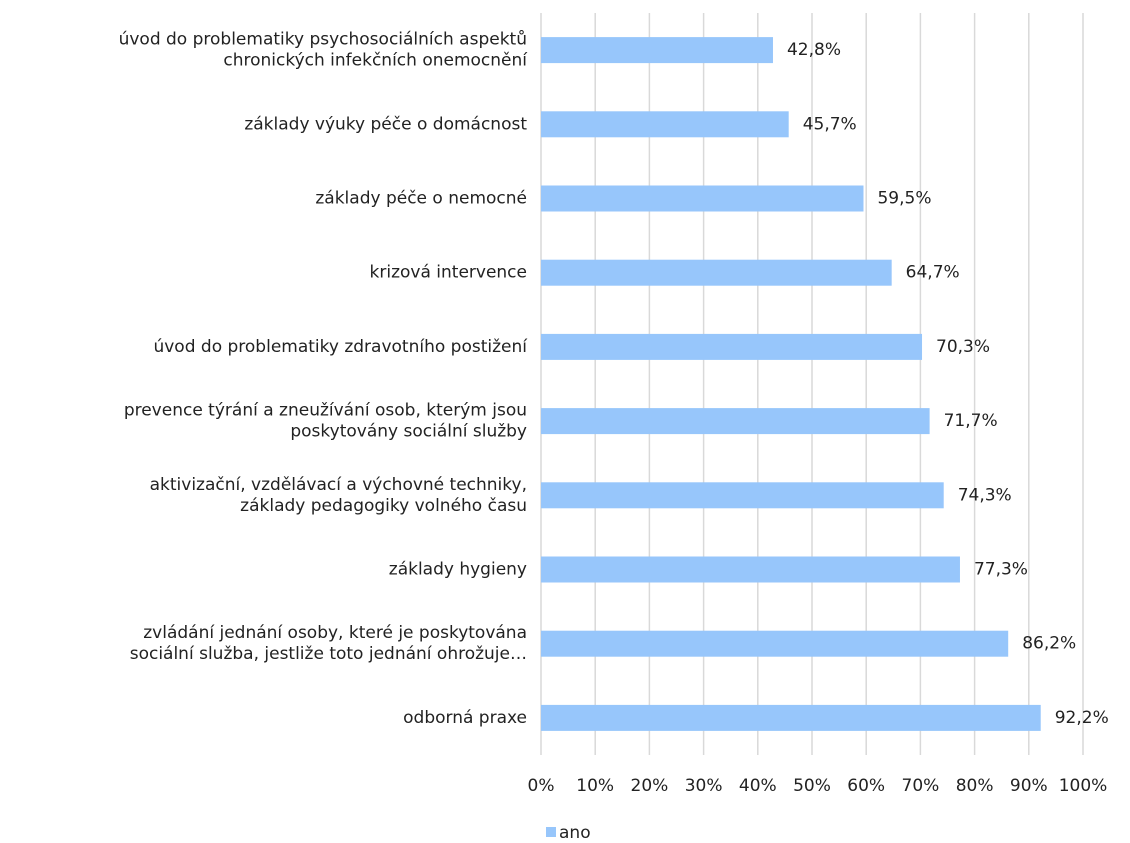 The height and width of the screenshot is (843, 1130). What do you see at coordinates (704, 786) in the screenshot?
I see `x-tick-label: 30%` at bounding box center [704, 786].